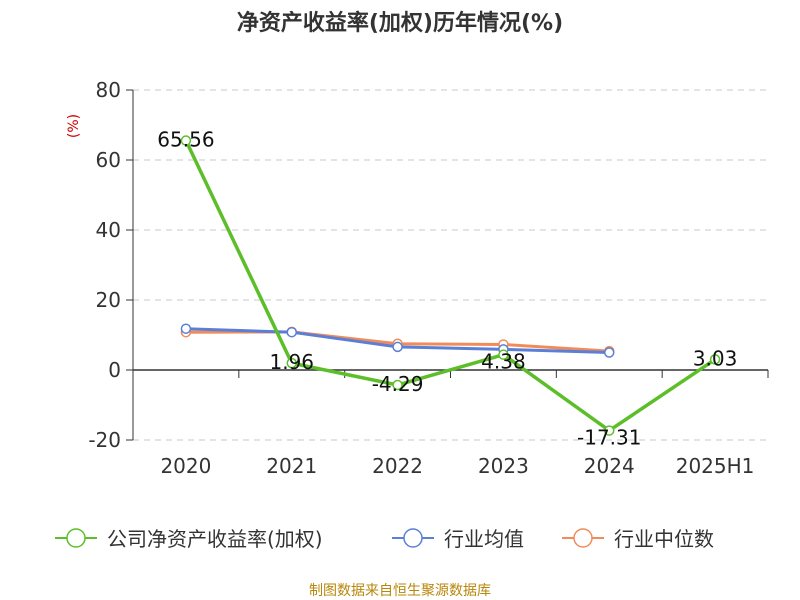 The image size is (800, 600). What do you see at coordinates (397, 466) in the screenshot?
I see `x-tick-label: 2022` at bounding box center [397, 466].